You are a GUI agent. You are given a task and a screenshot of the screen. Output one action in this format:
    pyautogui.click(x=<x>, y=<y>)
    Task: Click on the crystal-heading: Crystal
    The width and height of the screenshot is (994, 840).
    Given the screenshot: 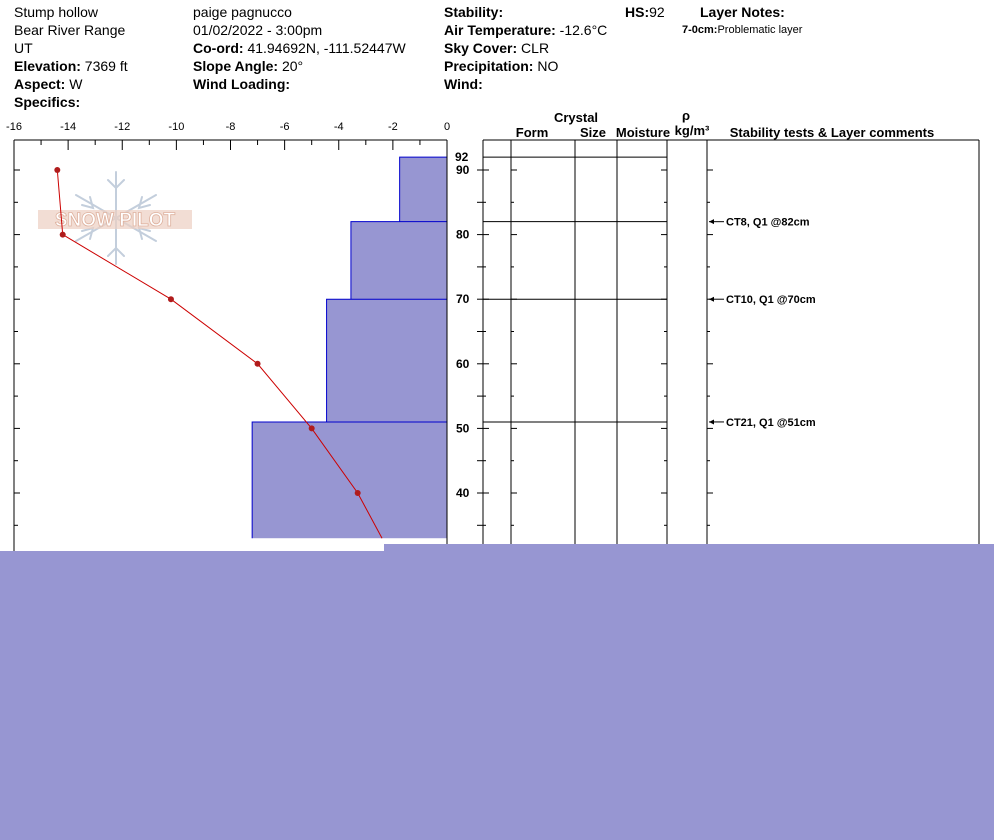 What is the action you would take?
    pyautogui.click(x=576, y=117)
    